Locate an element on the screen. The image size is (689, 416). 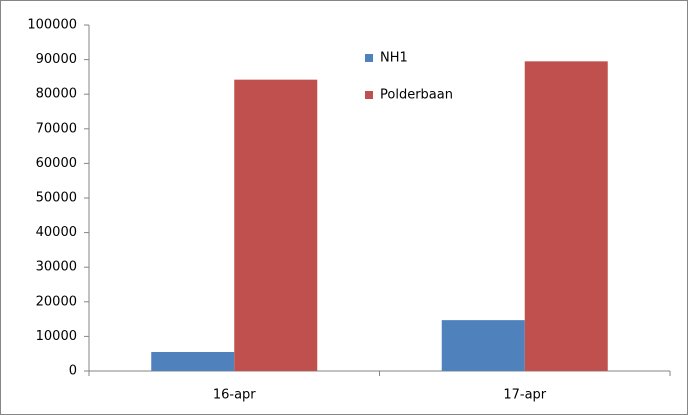
y-tick-label: 50000 is located at coordinates (56, 198).